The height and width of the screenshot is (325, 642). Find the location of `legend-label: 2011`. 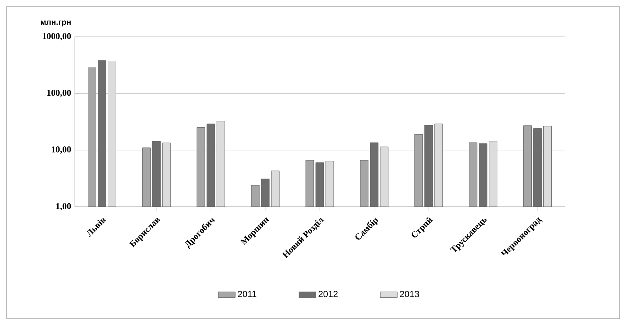

legend-label: 2011 is located at coordinates (247, 294).